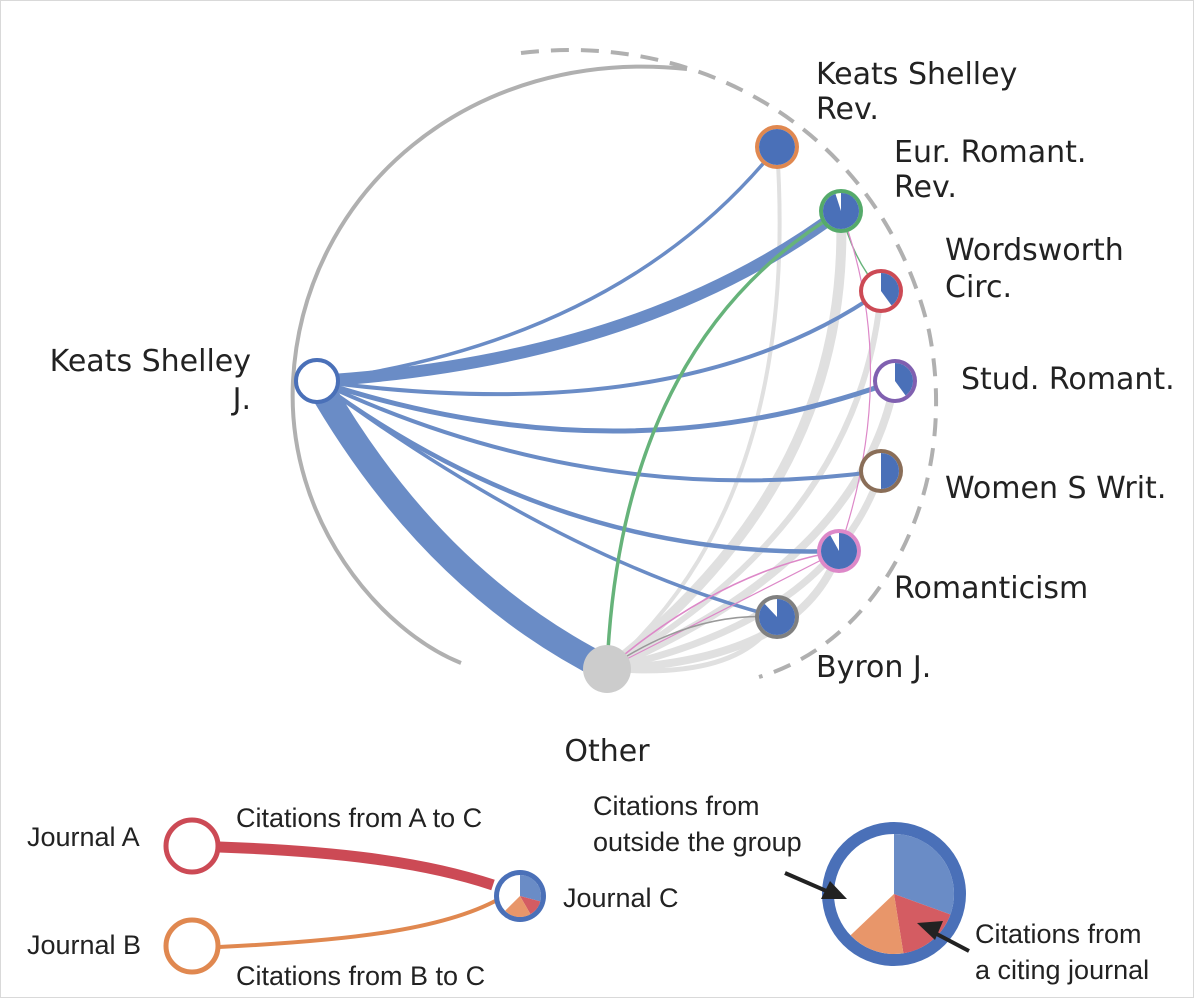 The height and width of the screenshot is (1002, 1194). What do you see at coordinates (359, 923) in the screenshot?
I see `legend-link-b-to-c` at bounding box center [359, 923].